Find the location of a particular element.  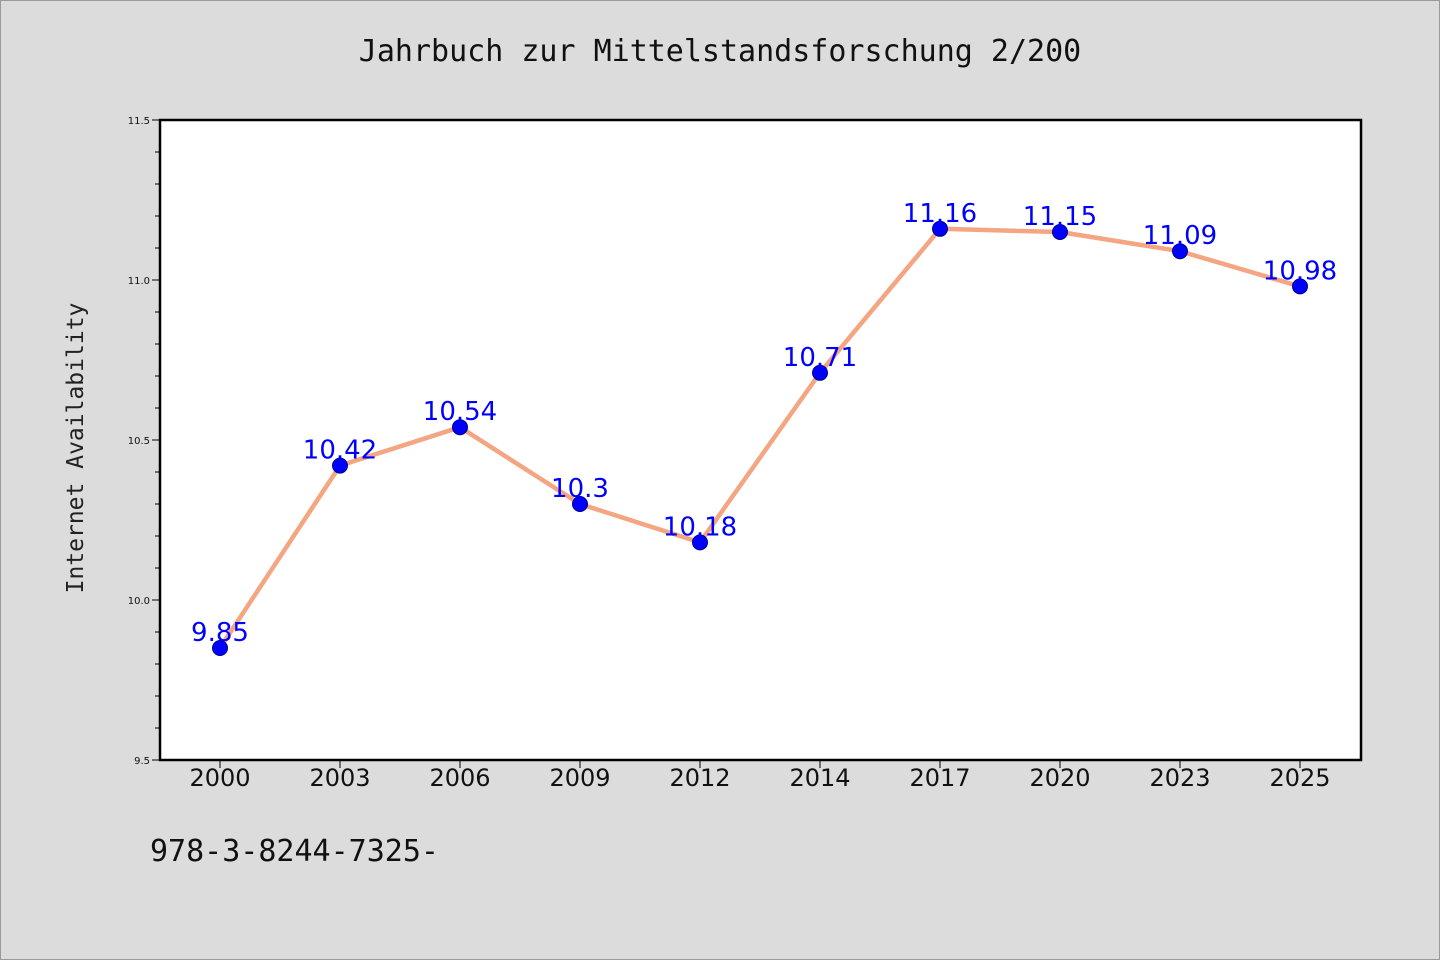

x-tick-label: 2000 is located at coordinates (219, 778).